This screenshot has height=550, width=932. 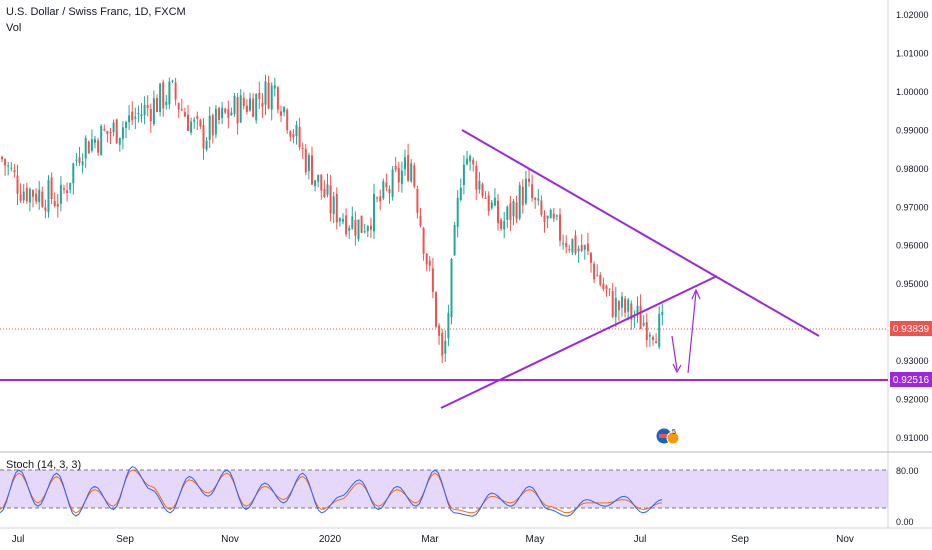 I want to click on descending-trendline, so click(x=640, y=233).